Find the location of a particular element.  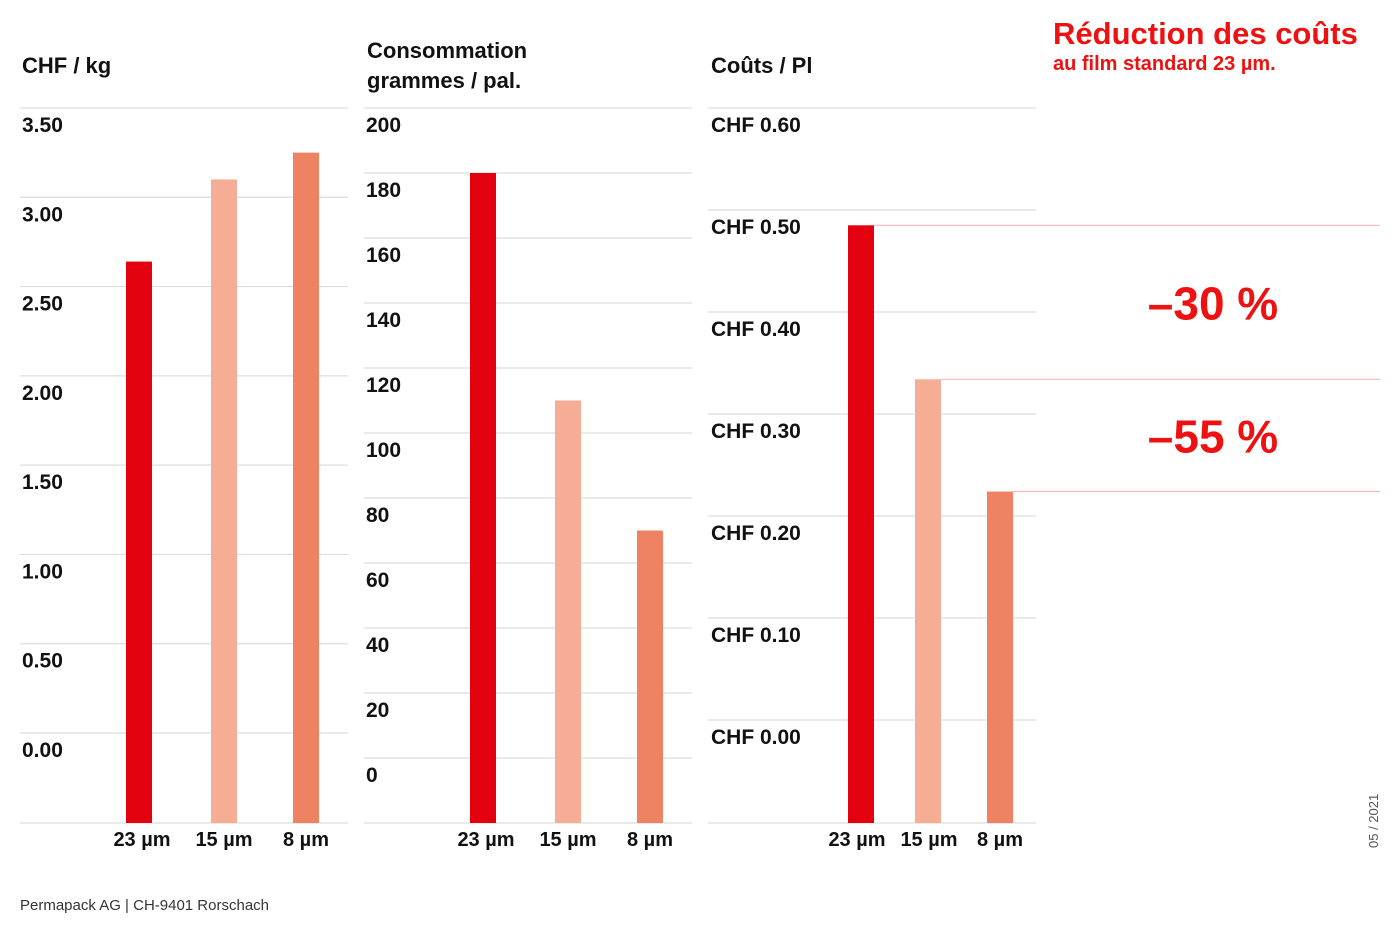

y-tick-label: 140 is located at coordinates (383, 320).